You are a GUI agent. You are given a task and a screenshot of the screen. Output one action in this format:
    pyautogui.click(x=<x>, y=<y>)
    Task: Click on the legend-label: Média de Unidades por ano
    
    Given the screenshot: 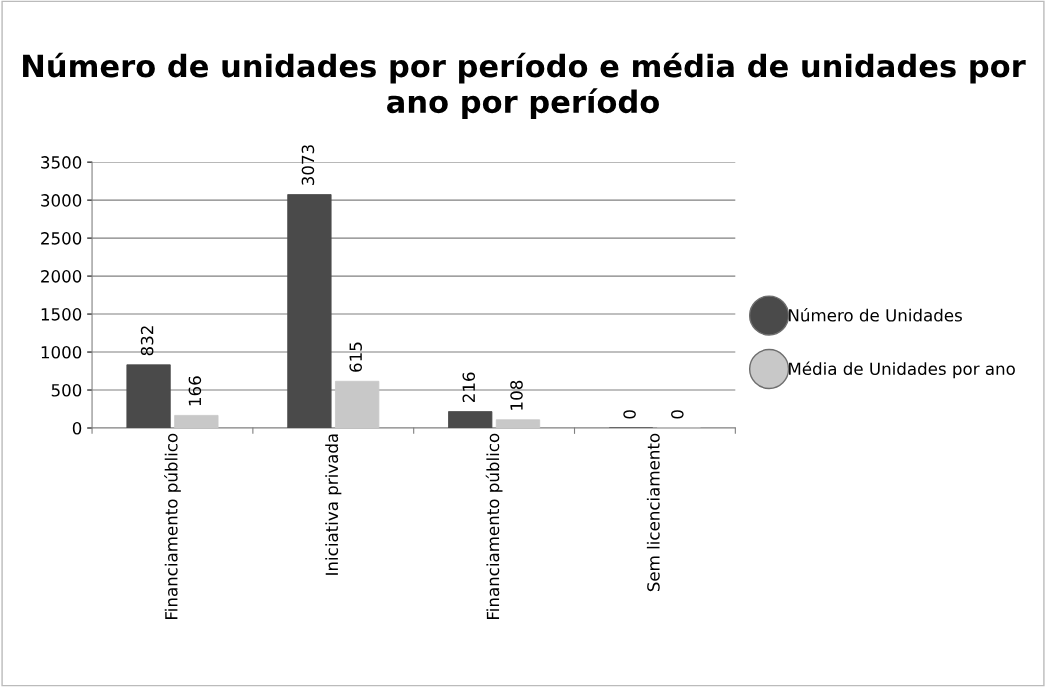 What is the action you would take?
    pyautogui.click(x=902, y=370)
    